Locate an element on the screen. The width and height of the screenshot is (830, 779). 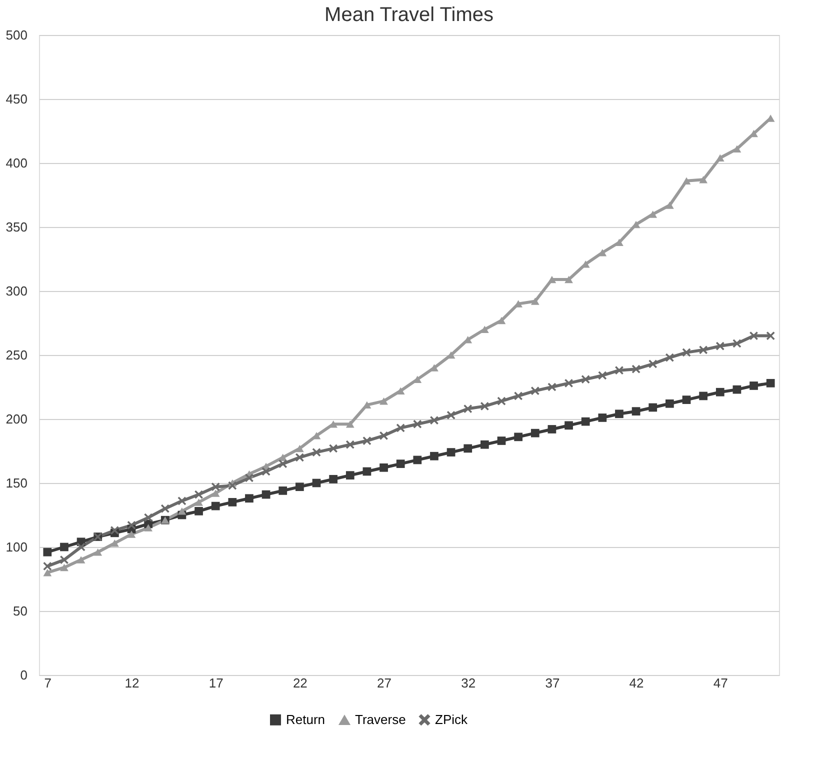
x-tick-label: 47 is located at coordinates (720, 683).